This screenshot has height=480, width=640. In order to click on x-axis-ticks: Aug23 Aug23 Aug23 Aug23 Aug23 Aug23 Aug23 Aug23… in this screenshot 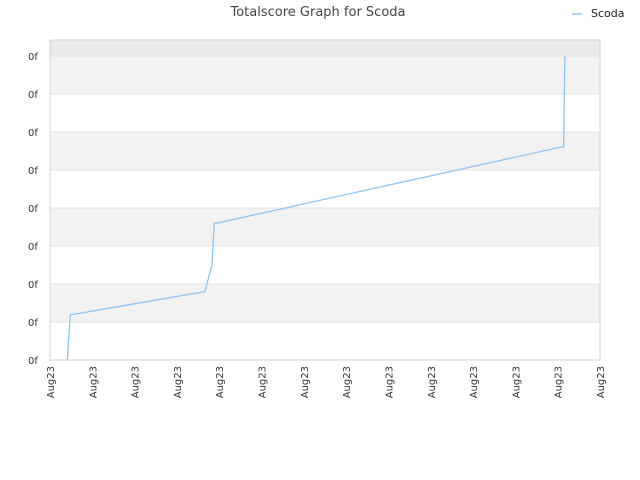, I will do `click(326, 382)`.